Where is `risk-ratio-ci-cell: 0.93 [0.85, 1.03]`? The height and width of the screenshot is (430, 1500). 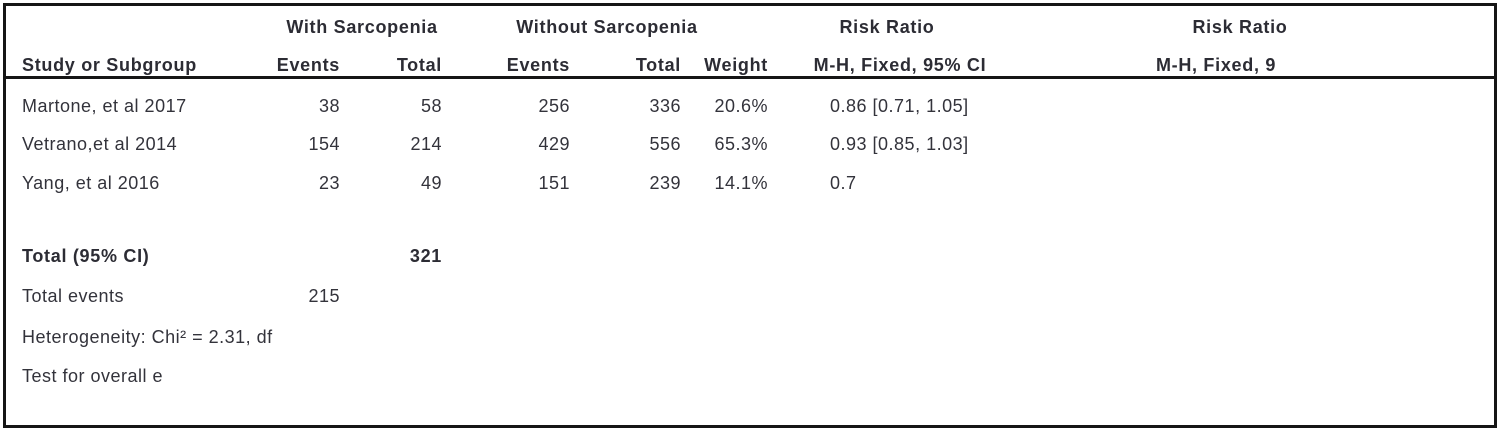
risk-ratio-ci-cell: 0.93 [0.85, 1.03] is located at coordinates (899, 144).